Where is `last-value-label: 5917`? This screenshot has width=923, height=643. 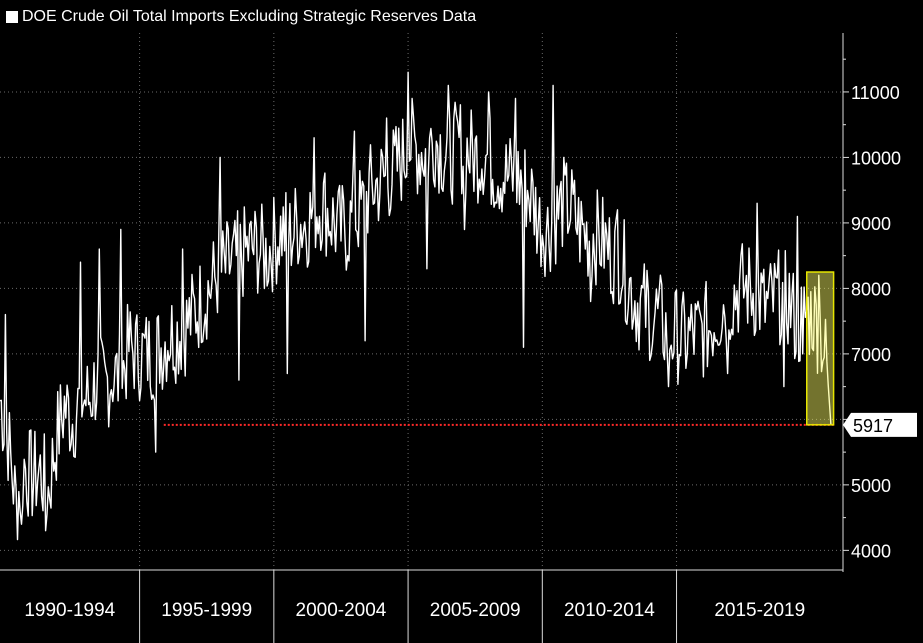 last-value-label: 5917 is located at coordinates (873, 426).